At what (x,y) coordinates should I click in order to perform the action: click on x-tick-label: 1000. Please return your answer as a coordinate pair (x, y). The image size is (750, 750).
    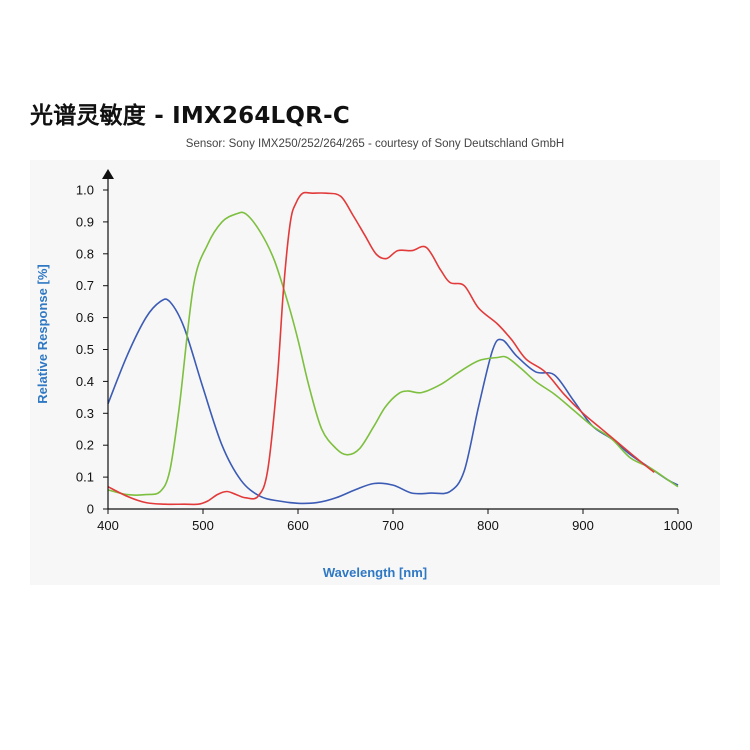
    Looking at the image, I should click on (678, 525).